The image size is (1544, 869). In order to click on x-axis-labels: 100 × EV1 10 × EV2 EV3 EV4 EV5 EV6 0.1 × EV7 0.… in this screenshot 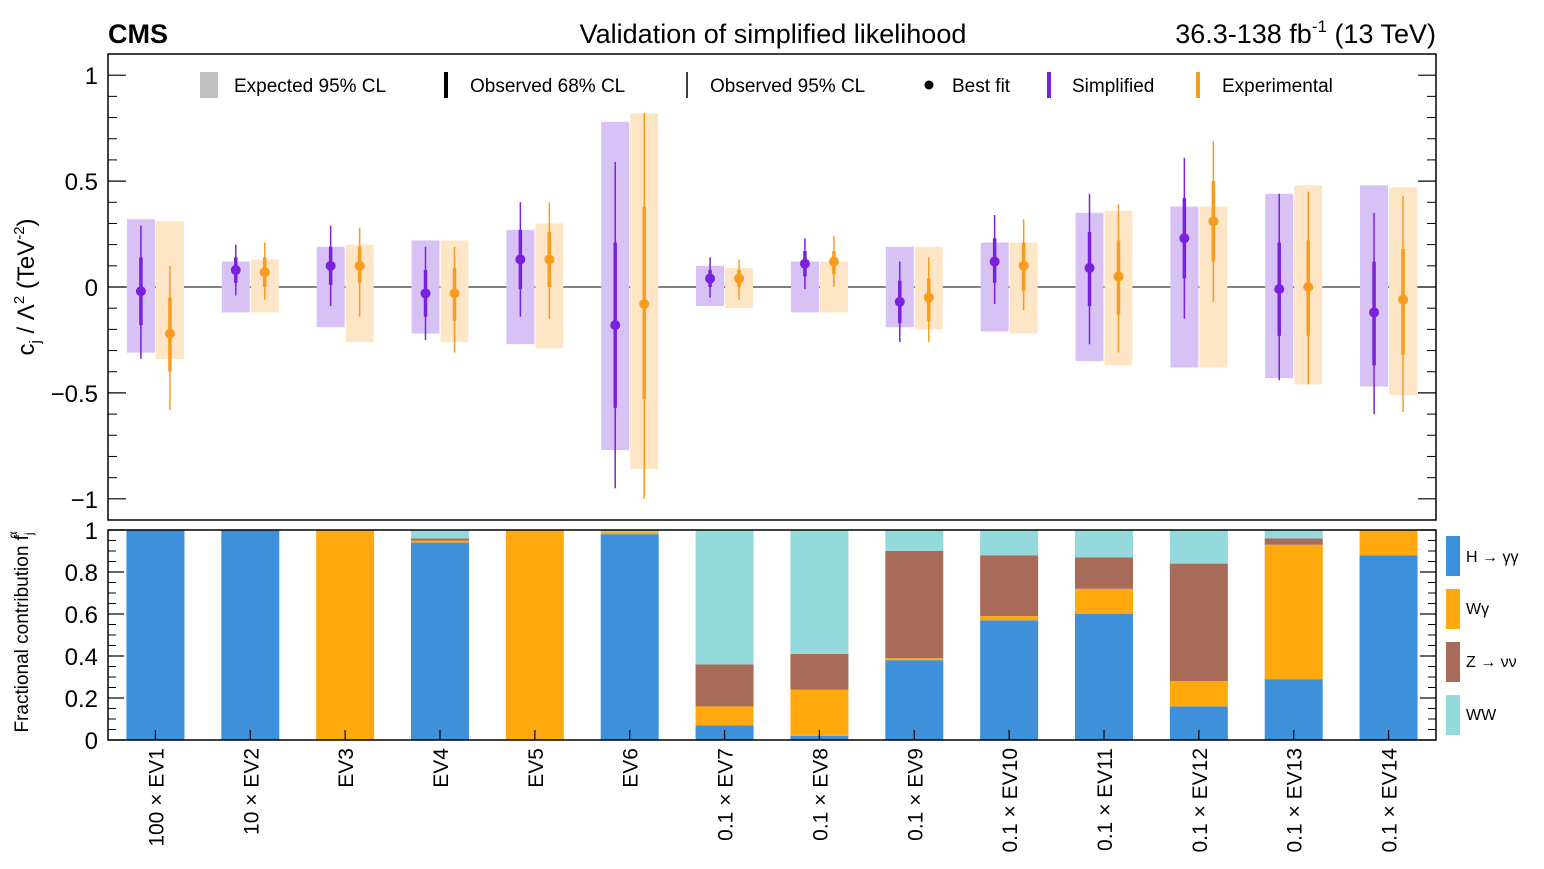, I will do `click(773, 791)`.